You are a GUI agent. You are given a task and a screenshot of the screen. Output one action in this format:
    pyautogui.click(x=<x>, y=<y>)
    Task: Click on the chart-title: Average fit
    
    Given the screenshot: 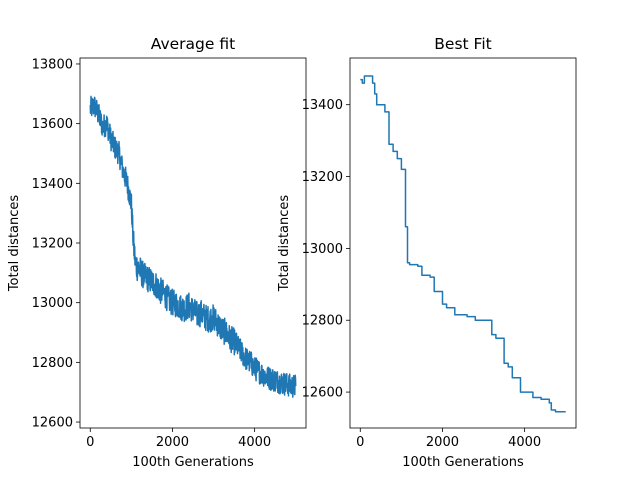 What is the action you would take?
    pyautogui.click(x=193, y=44)
    